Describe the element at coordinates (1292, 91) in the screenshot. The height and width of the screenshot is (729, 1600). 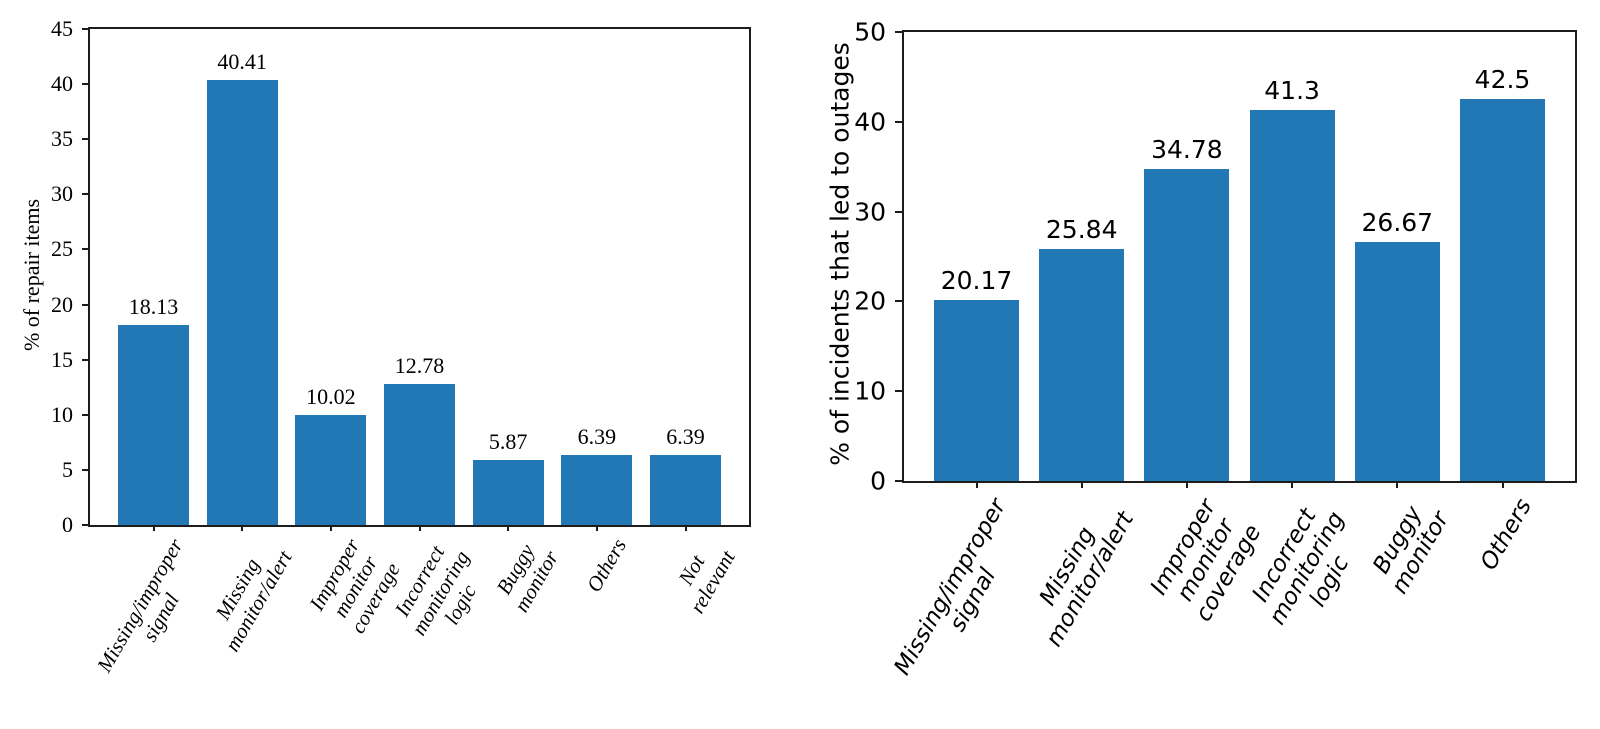
I see `bar-value-label: 41.3` at that location.